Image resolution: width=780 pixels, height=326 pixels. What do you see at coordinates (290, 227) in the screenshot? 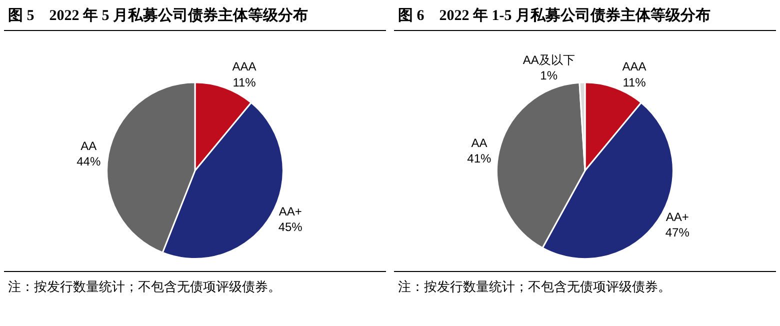
I see `data-label: 45%` at bounding box center [290, 227].